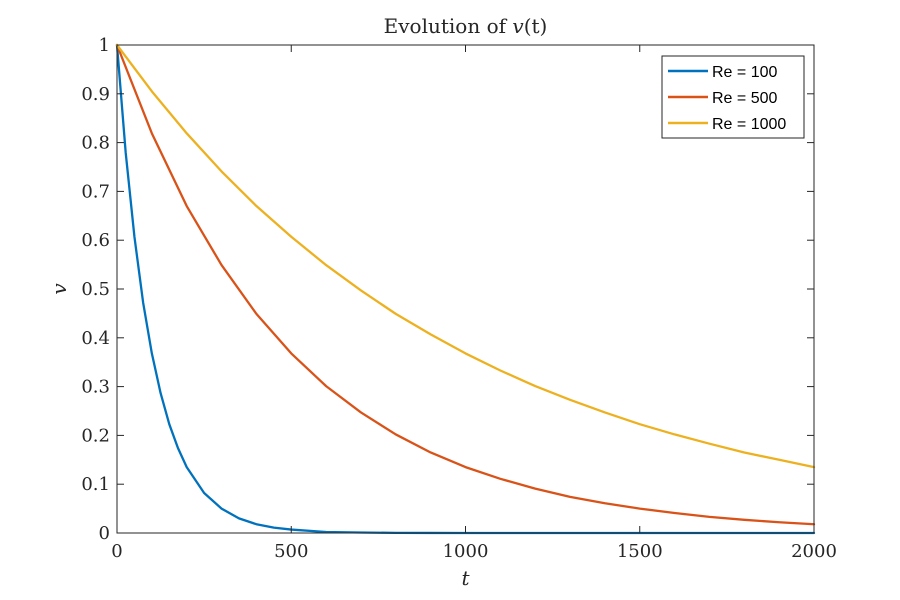 The height and width of the screenshot is (600, 900). Describe the element at coordinates (104, 533) in the screenshot. I see `y-tick-label: 0` at that location.